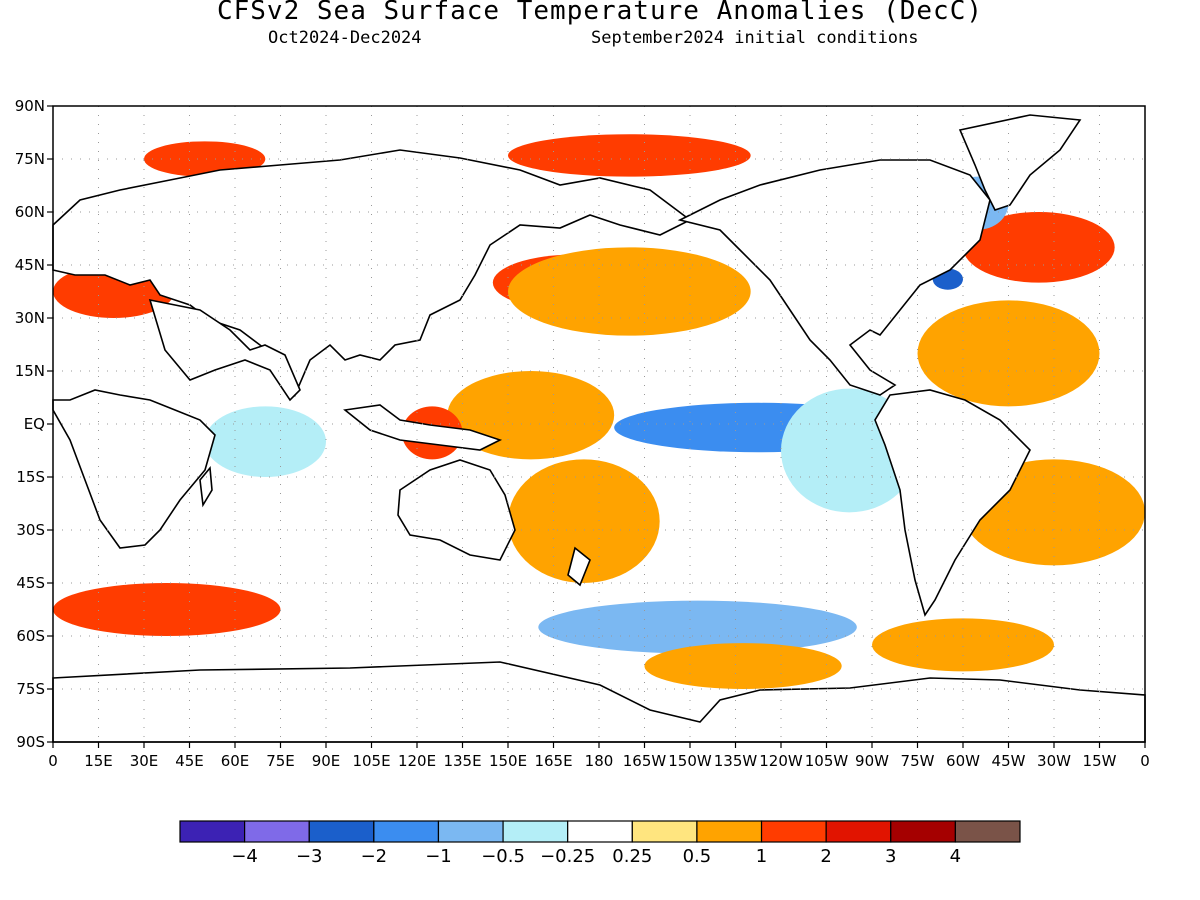 The width and height of the screenshot is (1200, 900). I want to click on lon-tick-label: 135E, so click(462, 761).